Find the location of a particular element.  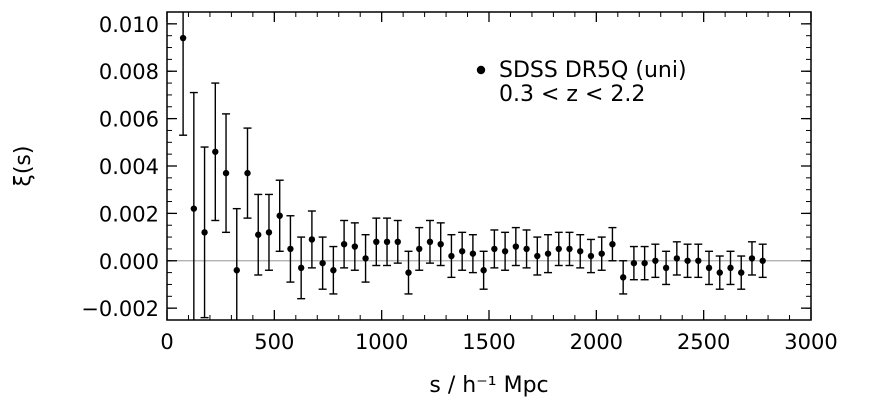

y-tick-label: 0.008 is located at coordinates (129, 72).